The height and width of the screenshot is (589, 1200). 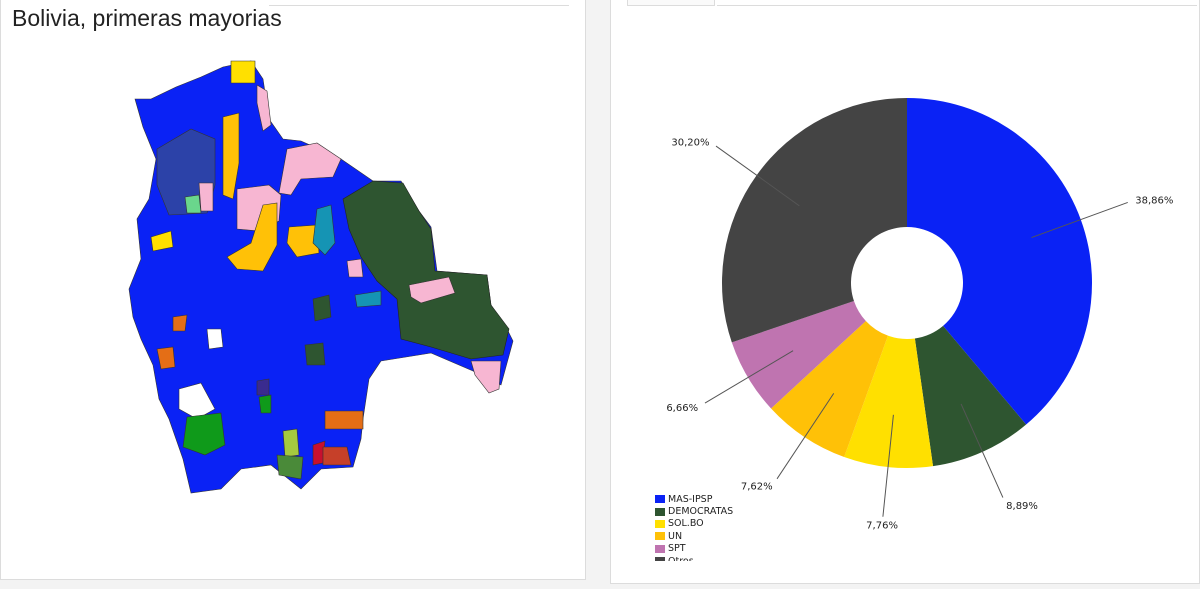 What do you see at coordinates (671, 3) in the screenshot?
I see `donut-tab` at bounding box center [671, 3].